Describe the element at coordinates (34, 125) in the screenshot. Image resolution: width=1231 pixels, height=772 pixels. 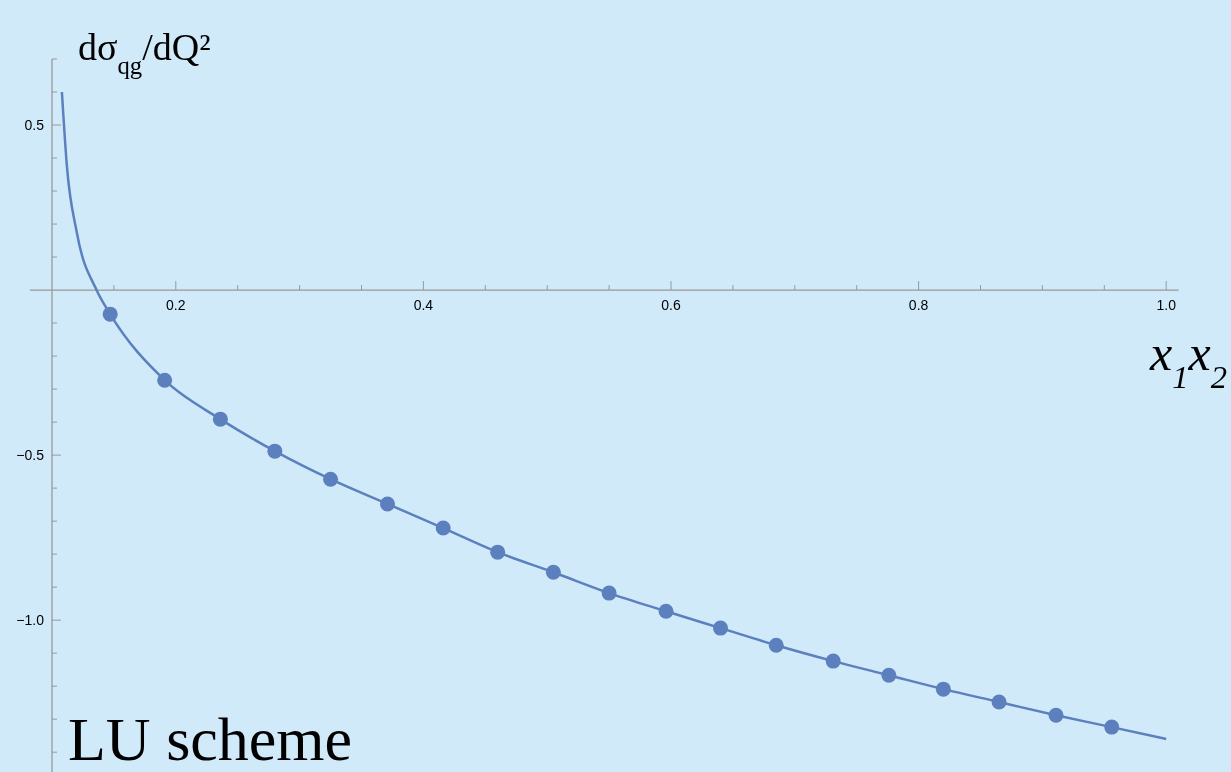
I see `y-tick-label: 0.5` at that location.